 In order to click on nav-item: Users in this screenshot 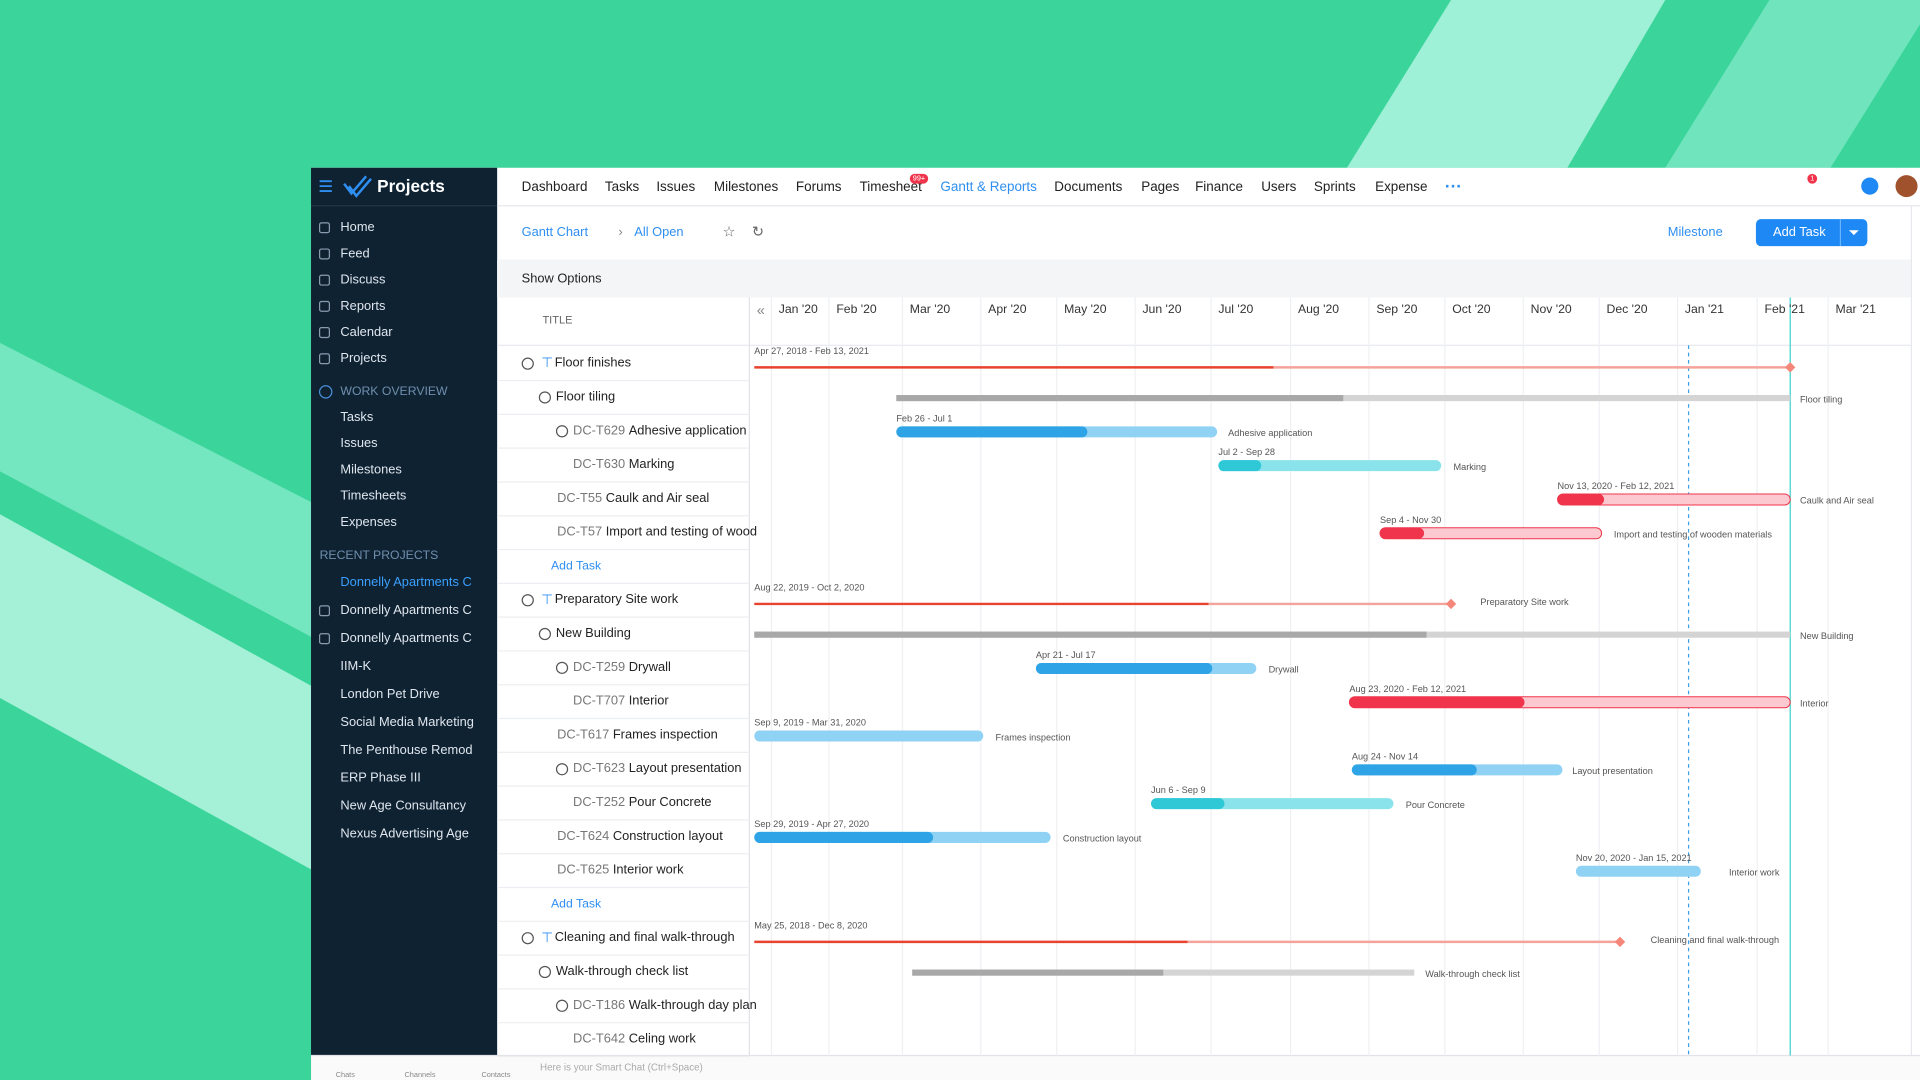, I will do `click(1278, 186)`.